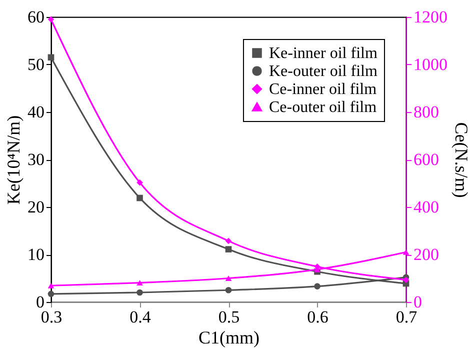  I want to click on y2-tick-label: 1200, so click(431, 17).